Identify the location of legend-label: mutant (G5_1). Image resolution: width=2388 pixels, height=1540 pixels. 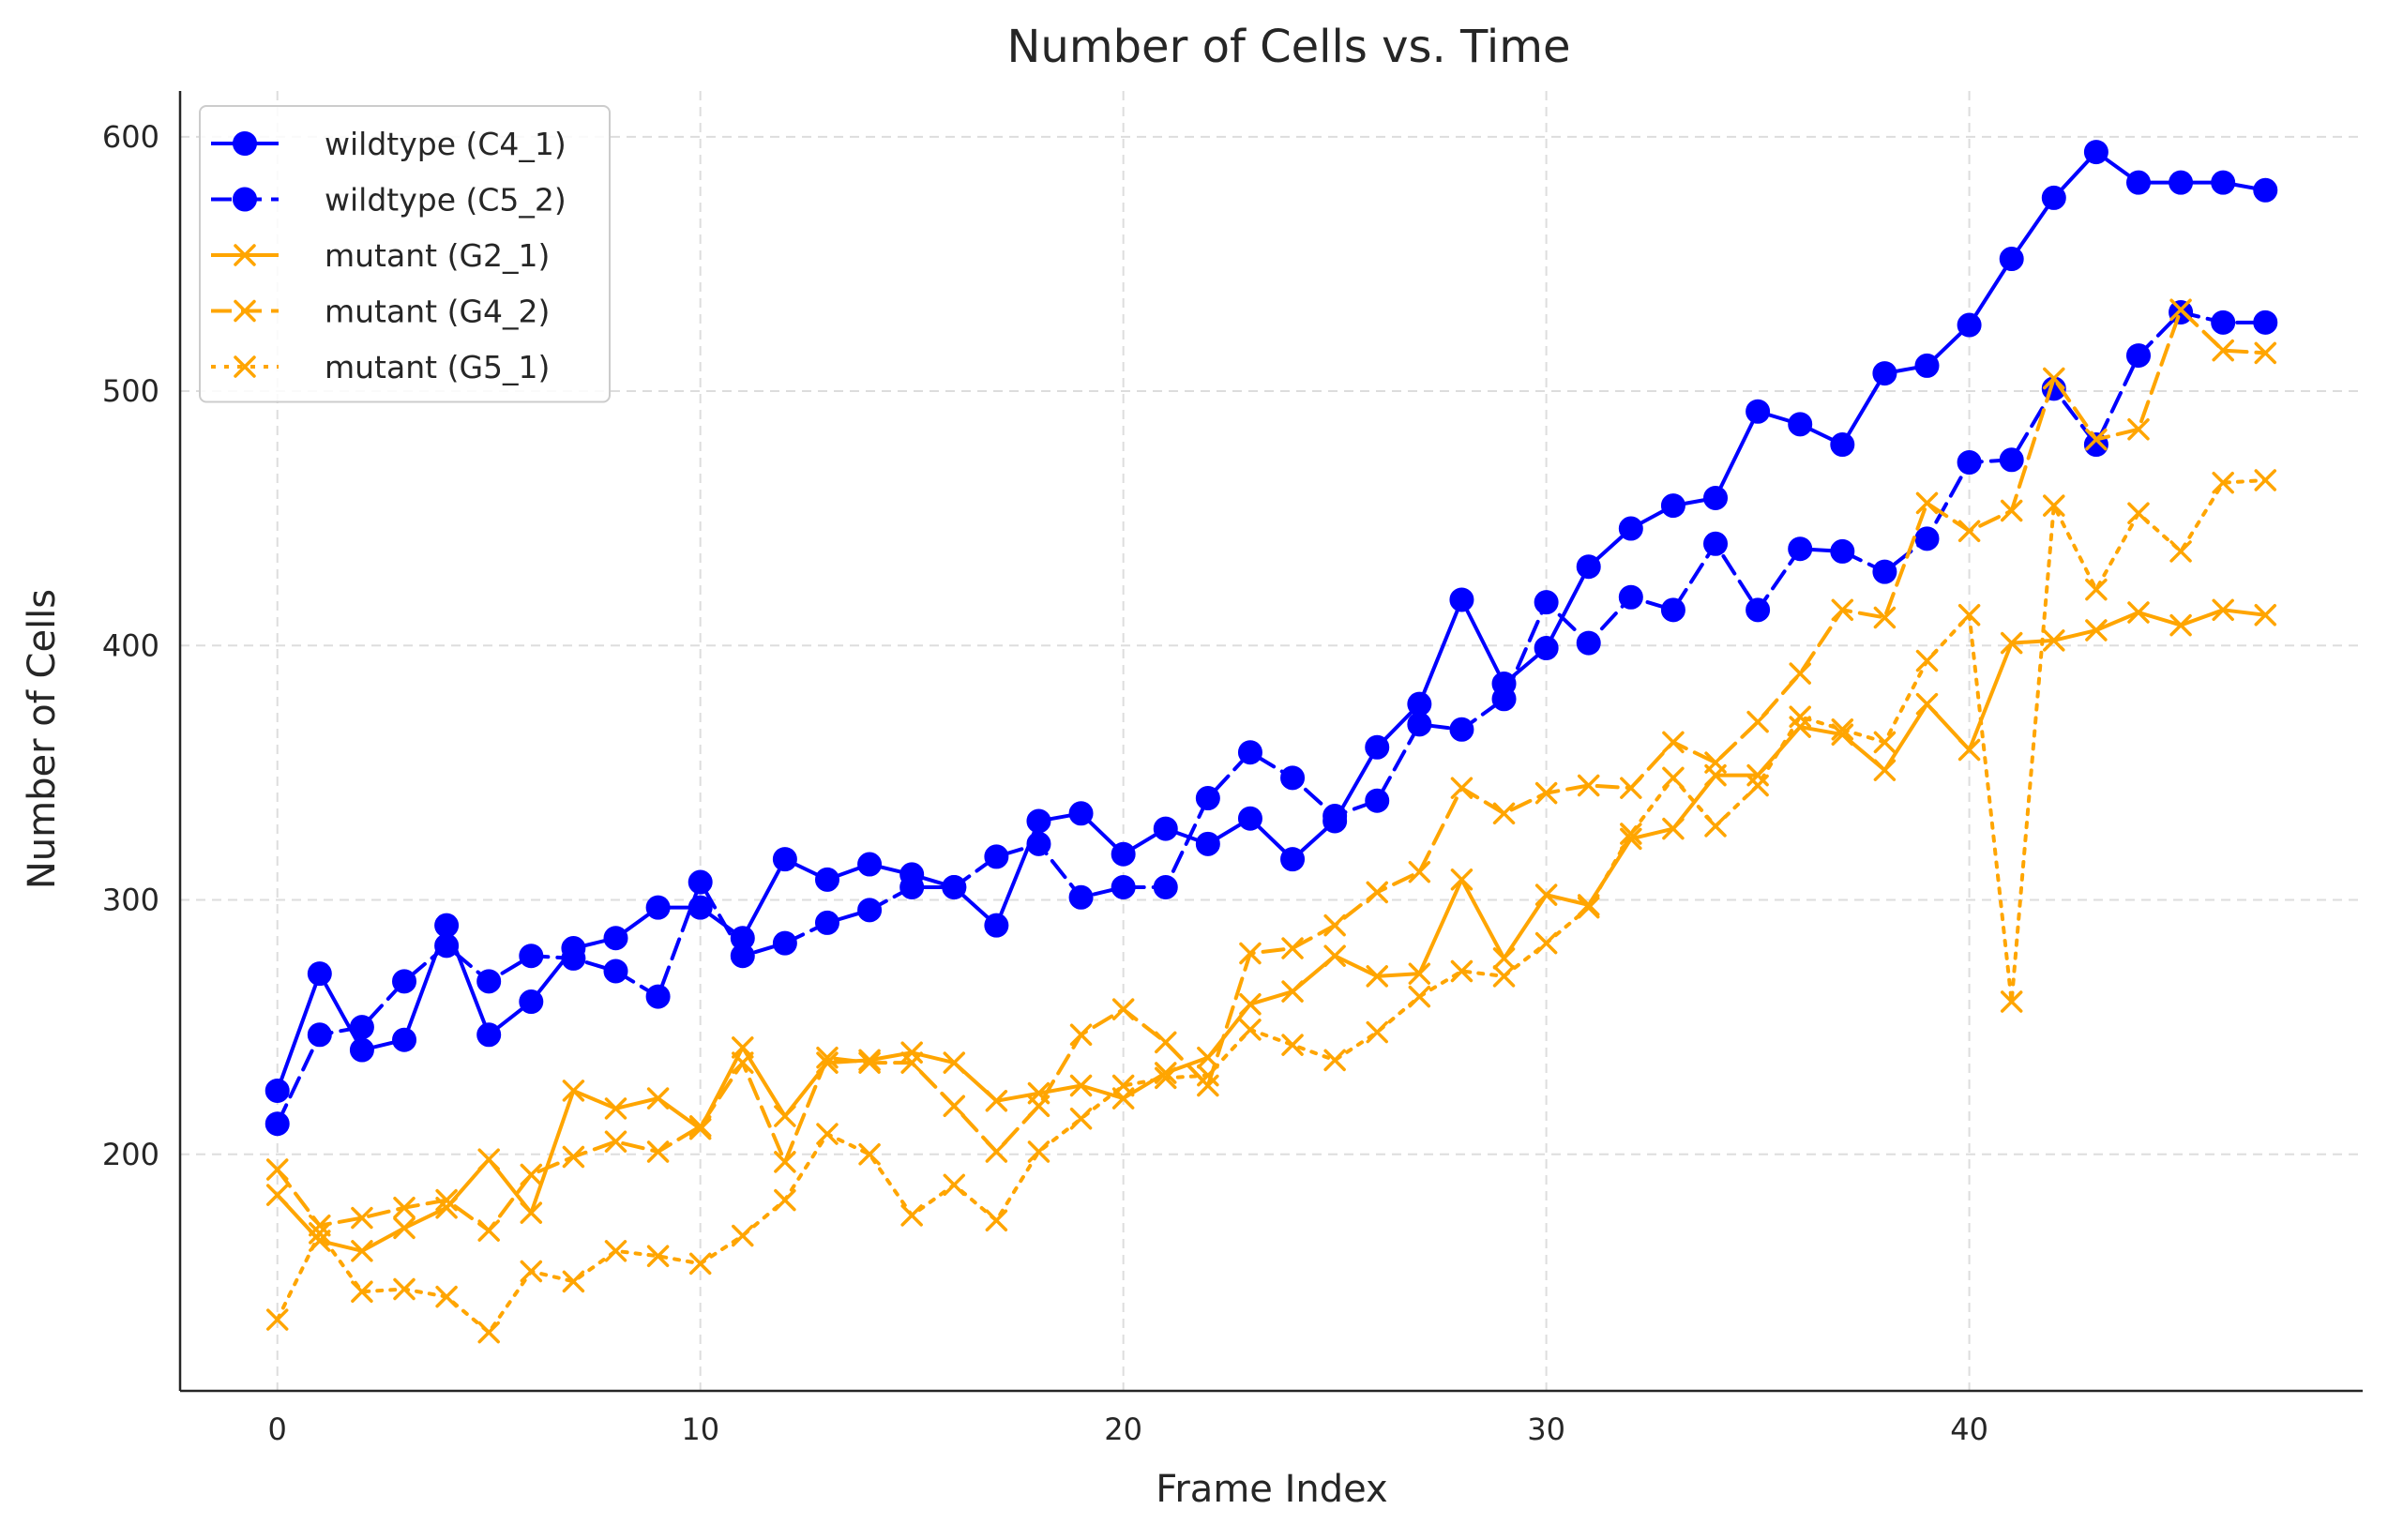
(437, 367).